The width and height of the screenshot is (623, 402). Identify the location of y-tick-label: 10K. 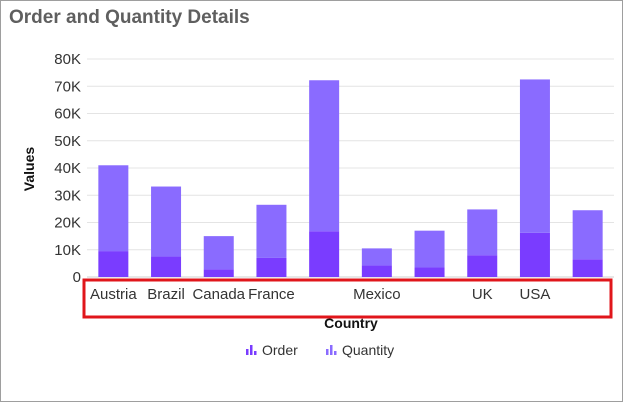
(67, 250).